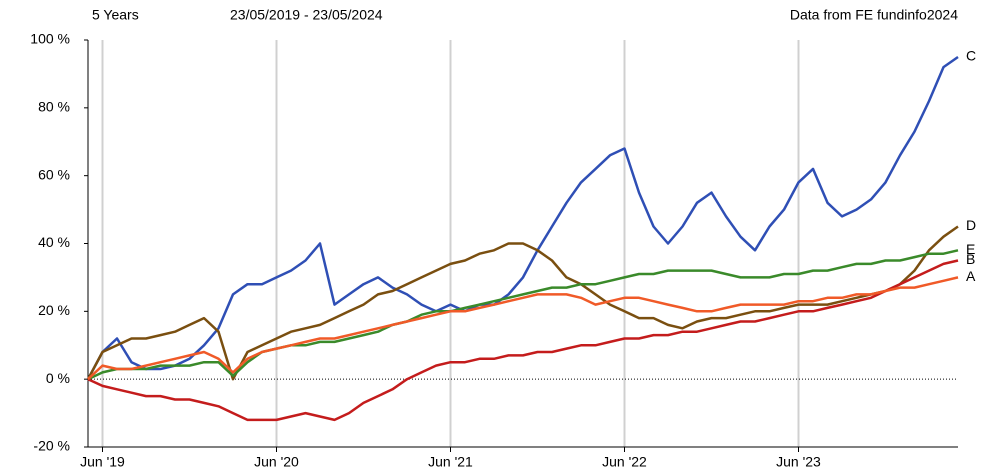 This screenshot has width=990, height=475. What do you see at coordinates (624, 462) in the screenshot?
I see `x-tick-label: Jun '22` at bounding box center [624, 462].